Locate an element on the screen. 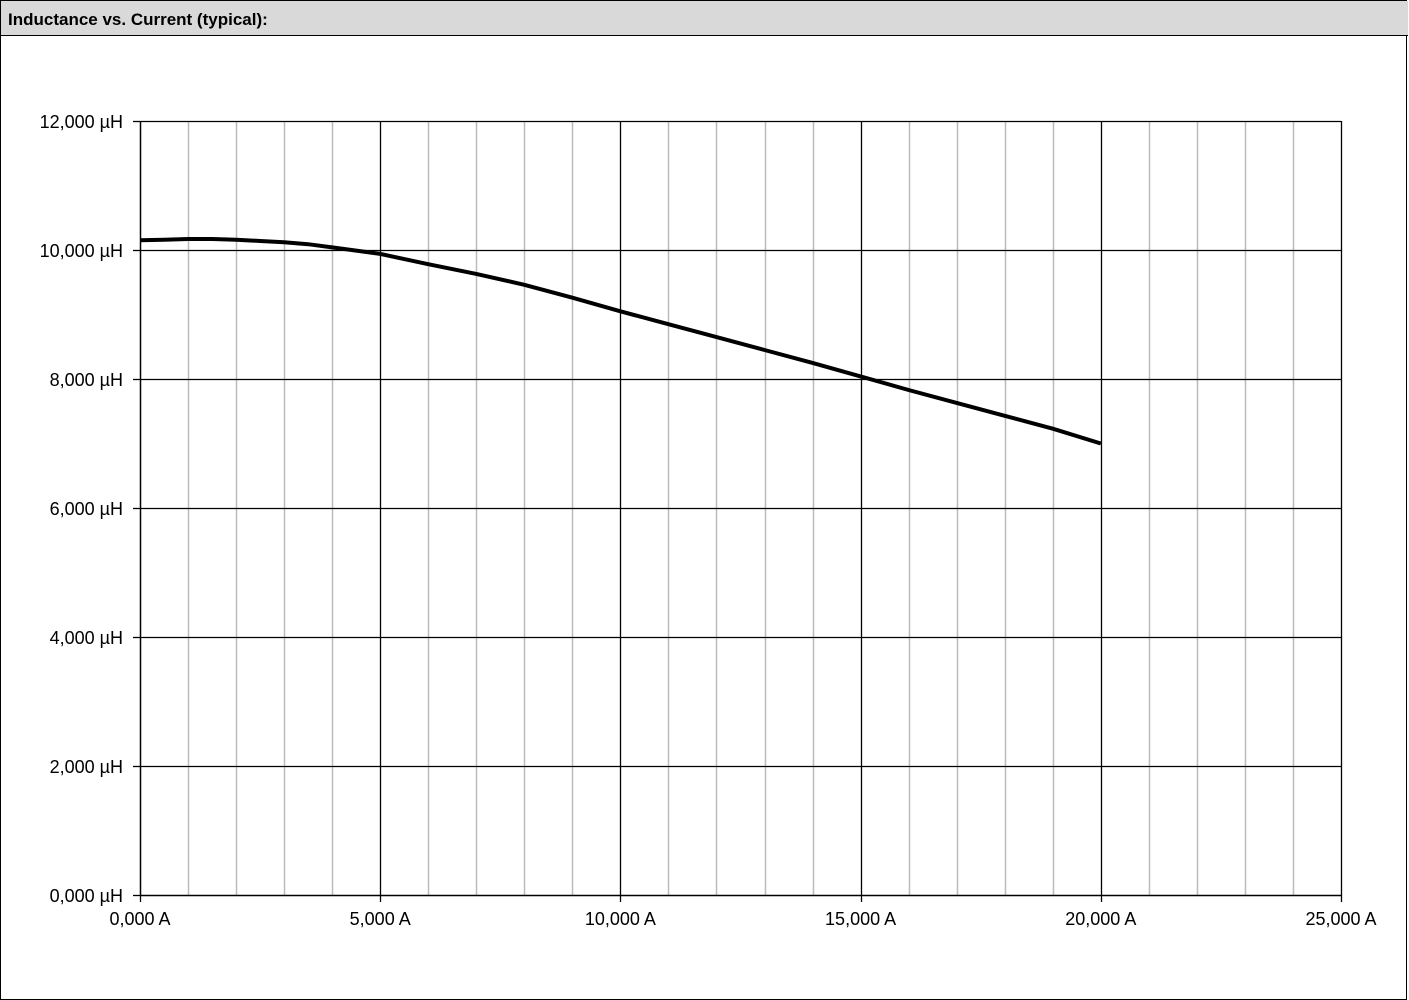 Image resolution: width=1409 pixels, height=1000 pixels. y-tick-label: 6,000 µH is located at coordinates (86, 509).